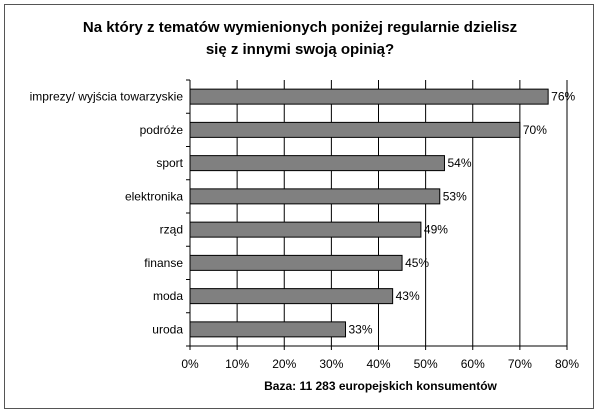  I want to click on value-label: 53%, so click(455, 196).